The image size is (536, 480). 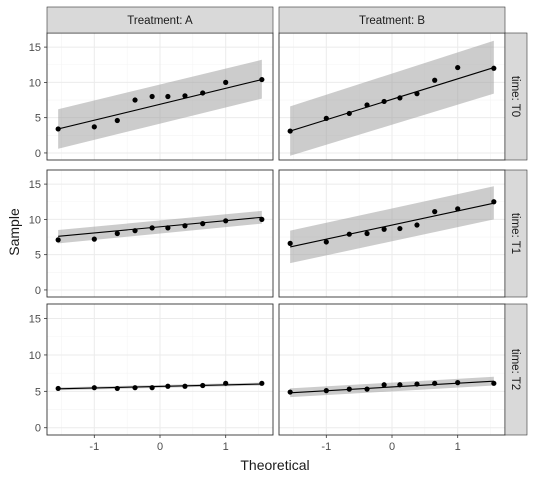 I want to click on panel-b-t2, so click(x=392, y=369).